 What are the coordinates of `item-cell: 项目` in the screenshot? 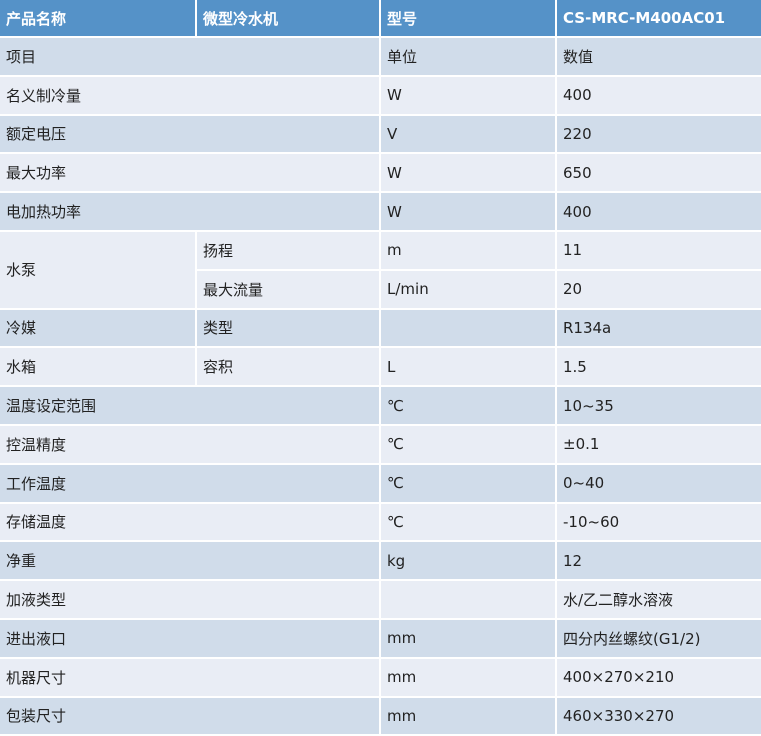 It's located at (189, 56).